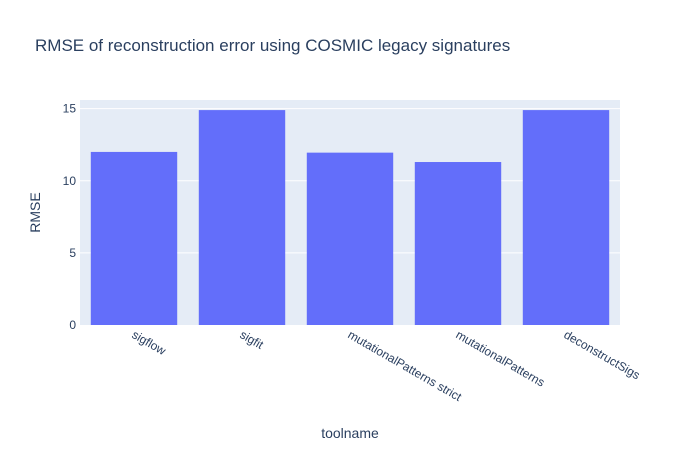  What do you see at coordinates (149, 342) in the screenshot?
I see `x-tick-label: sigflow` at bounding box center [149, 342].